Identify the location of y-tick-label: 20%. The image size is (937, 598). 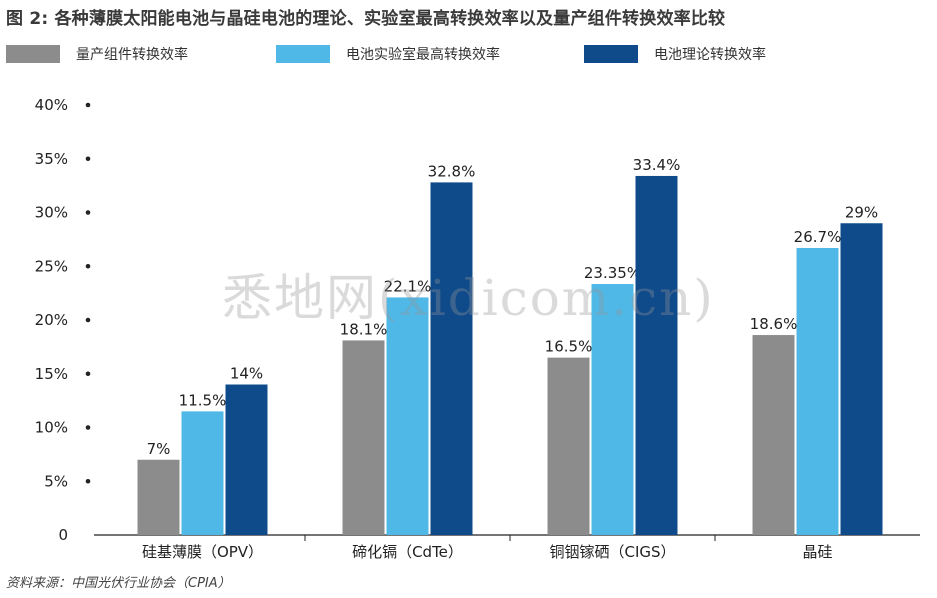
(51, 320).